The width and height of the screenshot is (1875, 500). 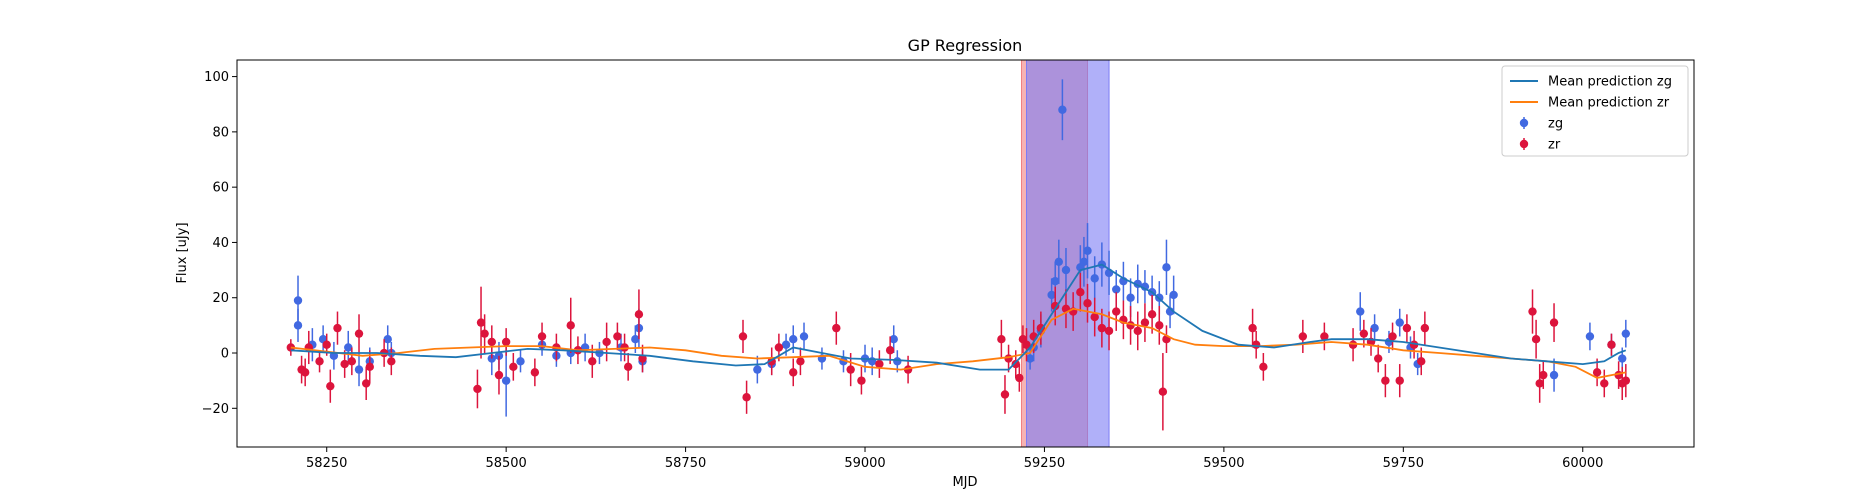 I want to click on legend-item: Mean prediction zr, so click(x=1590, y=103).